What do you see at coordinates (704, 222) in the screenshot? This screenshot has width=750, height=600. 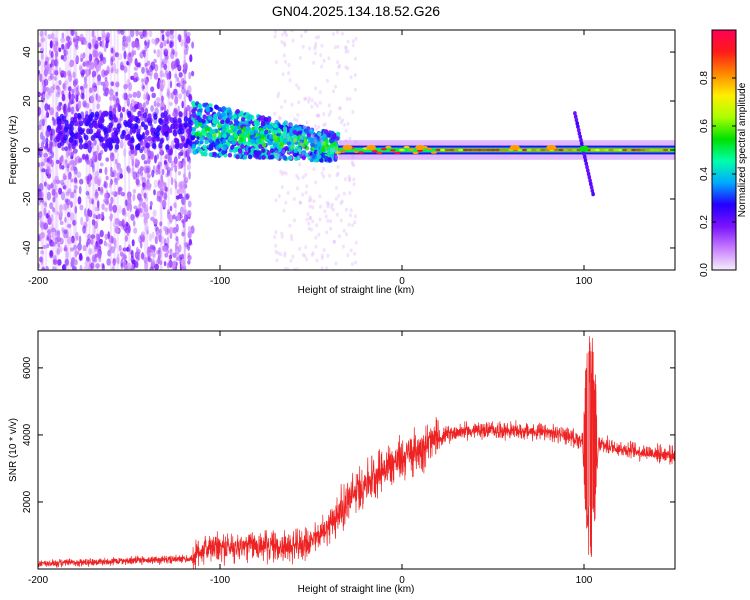 I see `colorbar-tick-label: 0.2` at bounding box center [704, 222].